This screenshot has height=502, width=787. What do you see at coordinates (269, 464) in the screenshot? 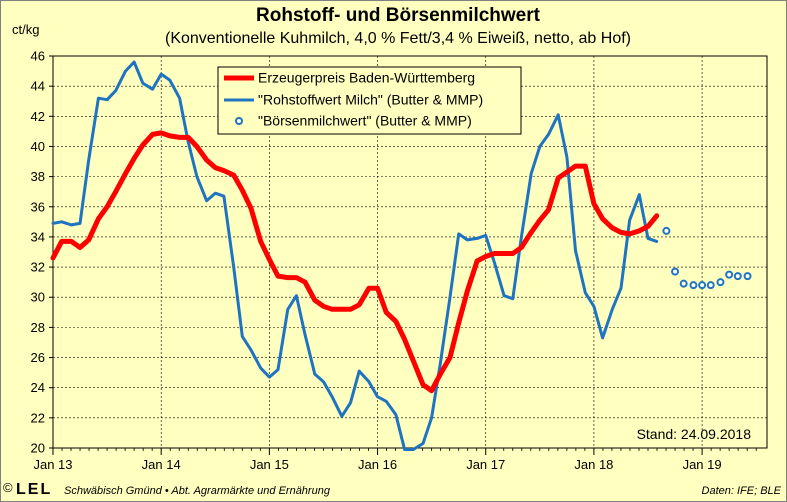
I see `x-tick-label: Jan 15` at bounding box center [269, 464].